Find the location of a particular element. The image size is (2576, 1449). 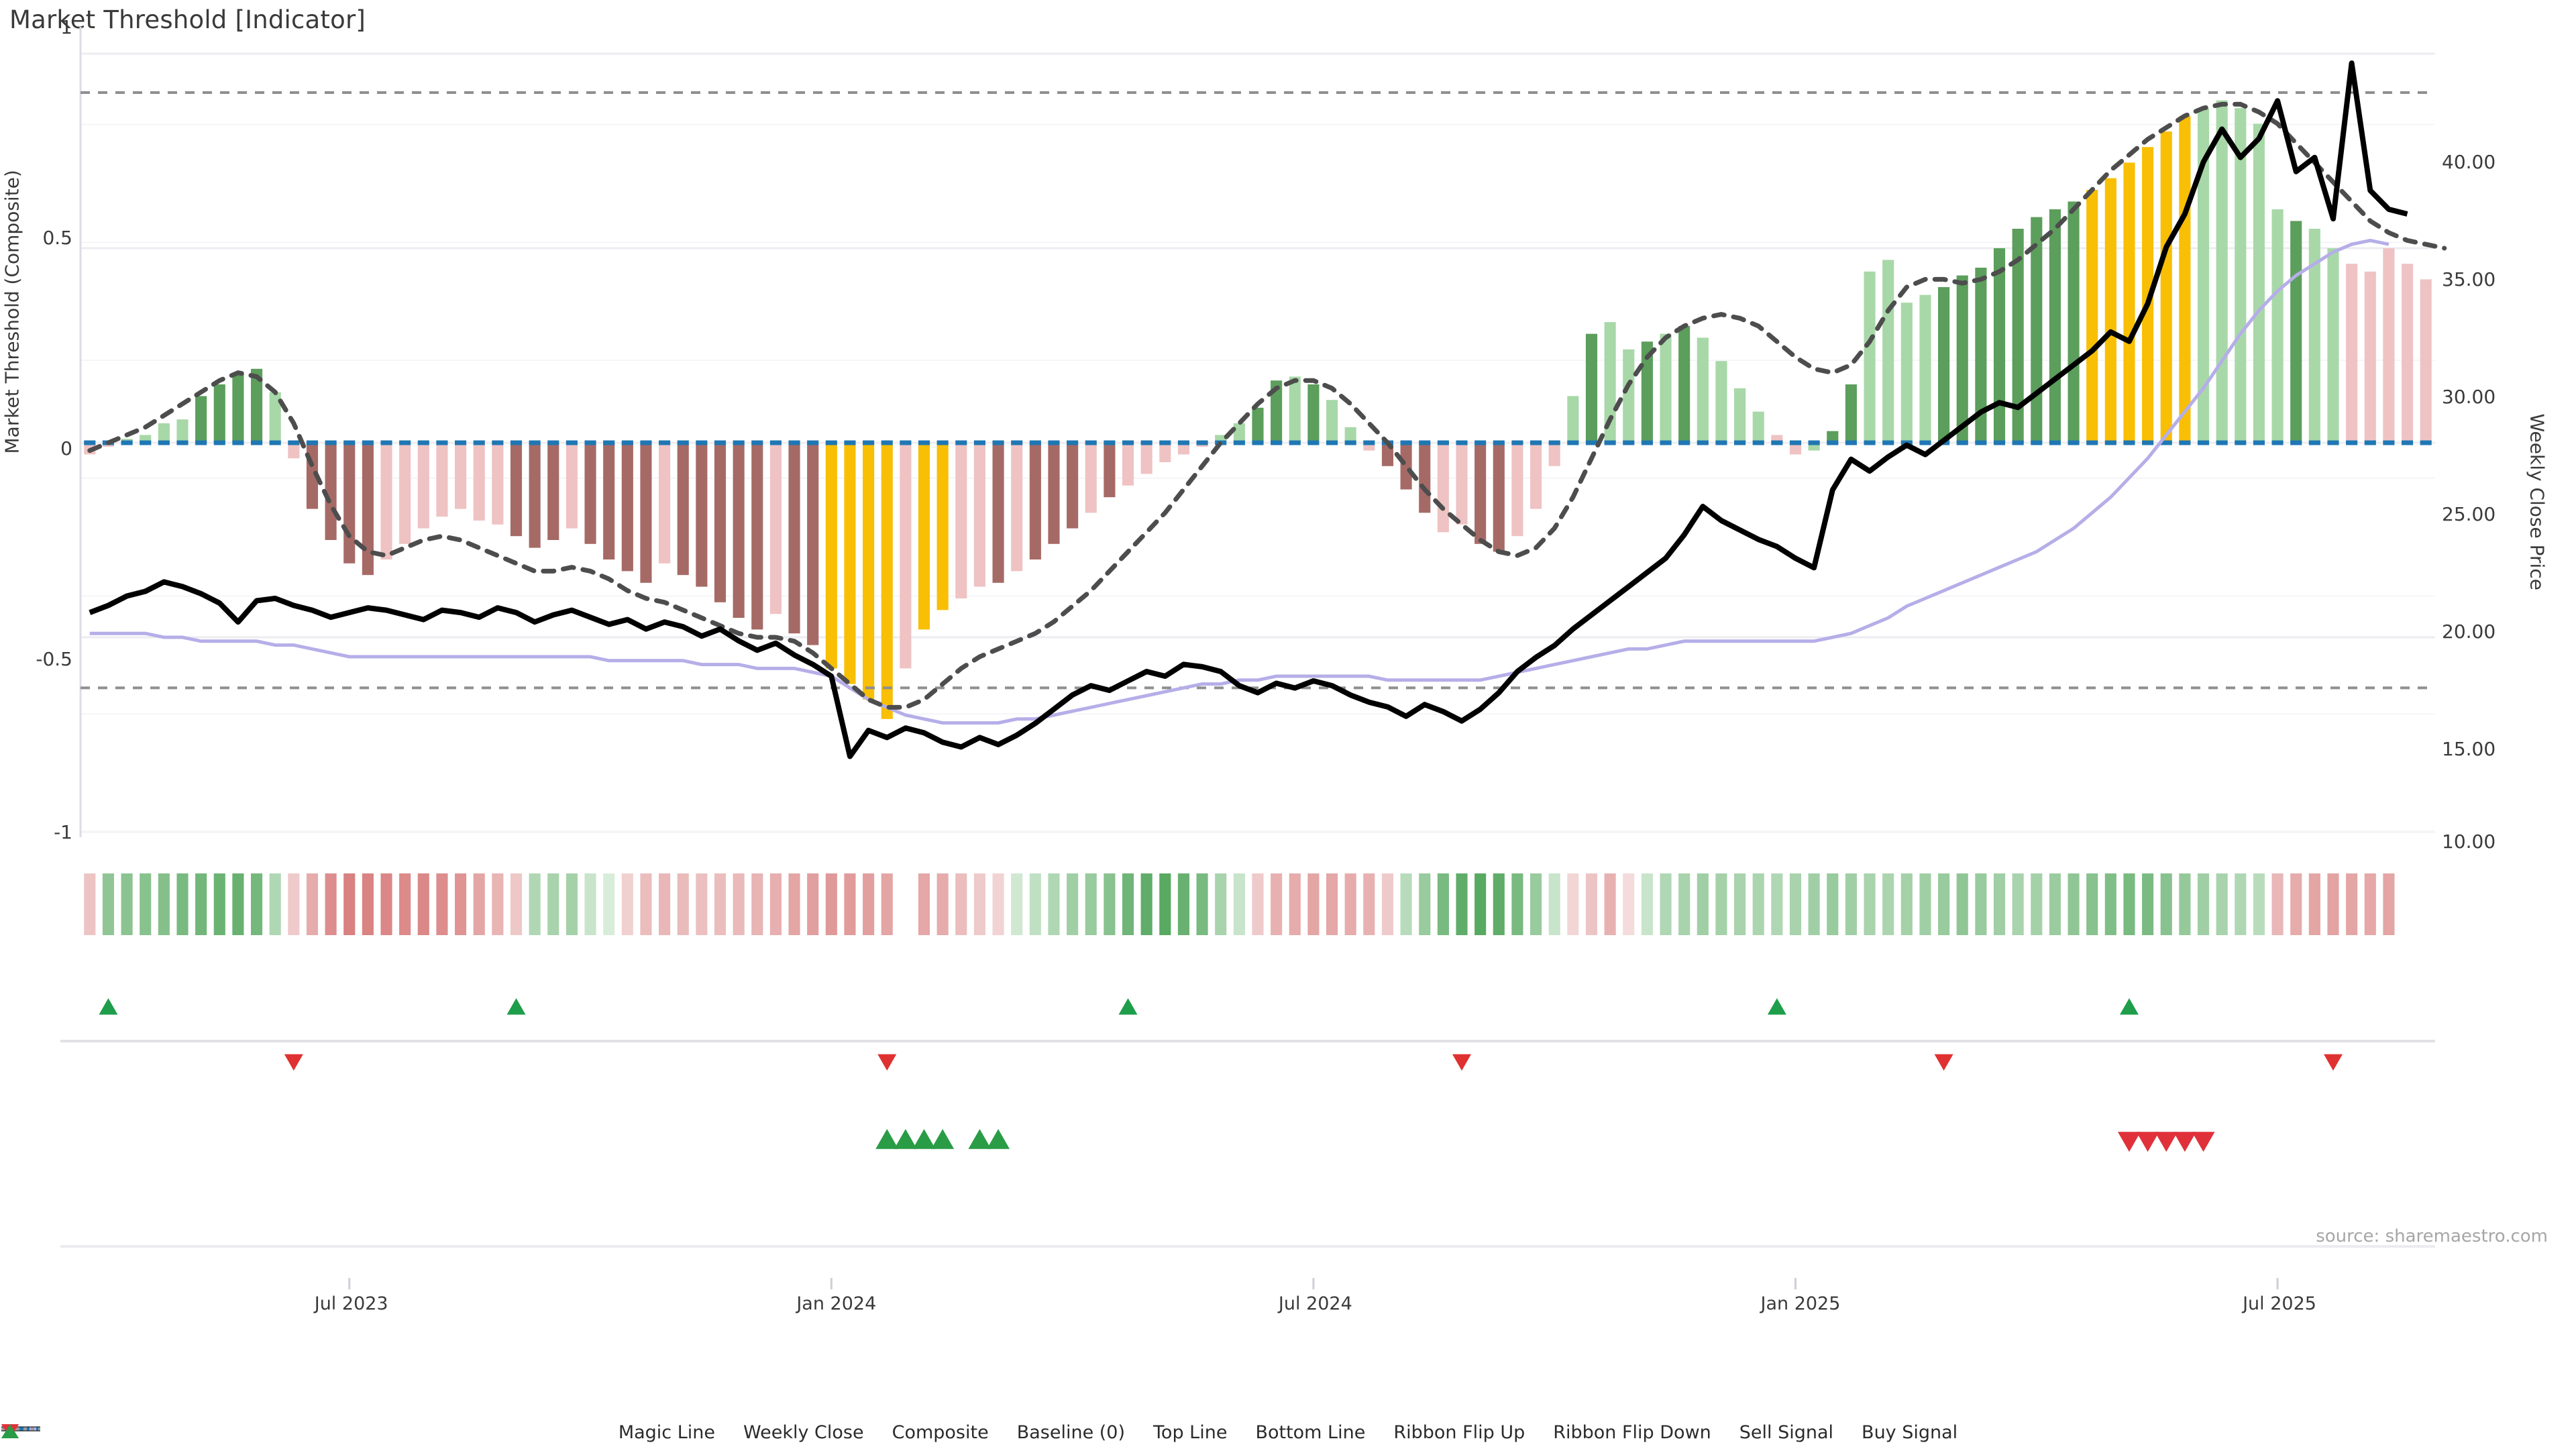

legend-item: Composite is located at coordinates (495, 1432).